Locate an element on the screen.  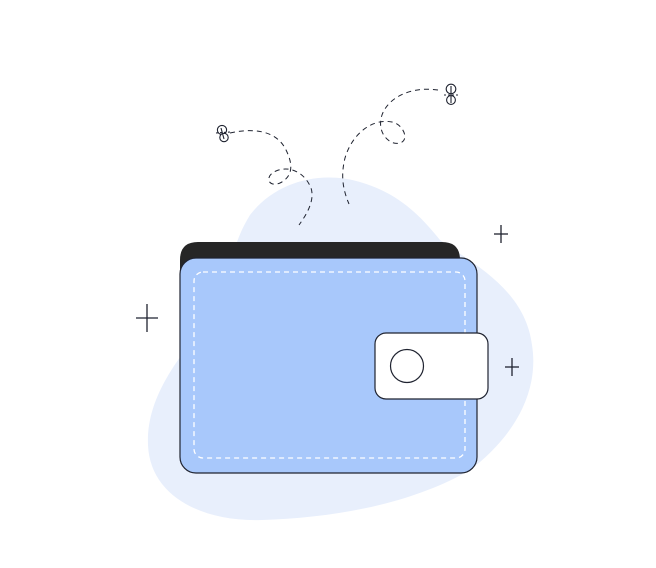
moth-flight-paths is located at coordinates (334, 157).